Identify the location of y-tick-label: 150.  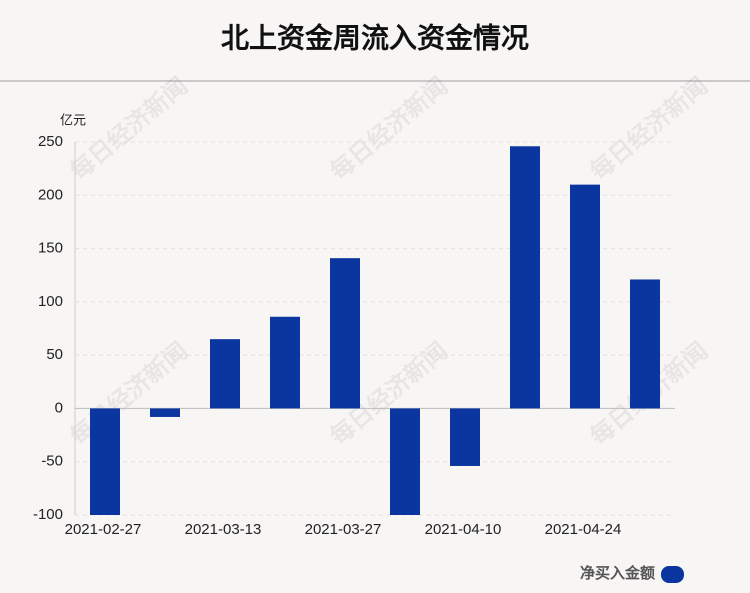
(50, 248).